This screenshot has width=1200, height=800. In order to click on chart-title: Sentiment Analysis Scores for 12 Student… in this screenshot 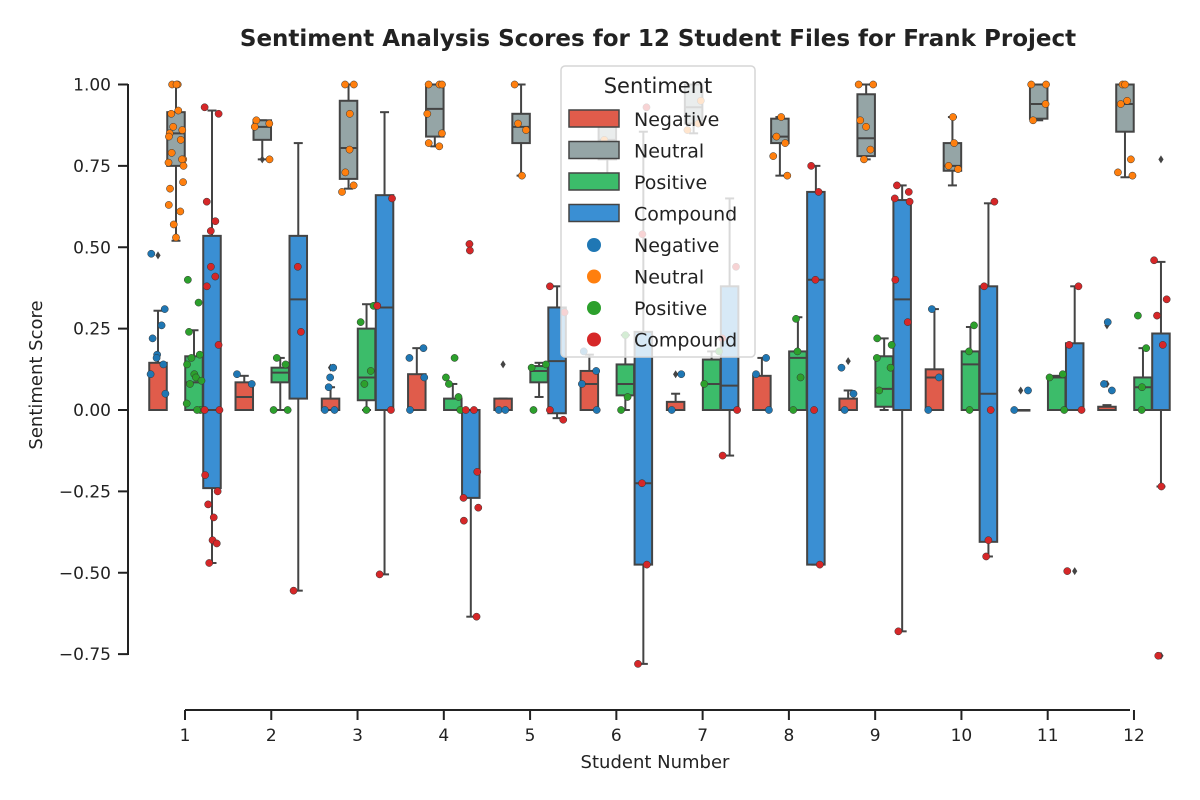, I will do `click(658, 39)`.